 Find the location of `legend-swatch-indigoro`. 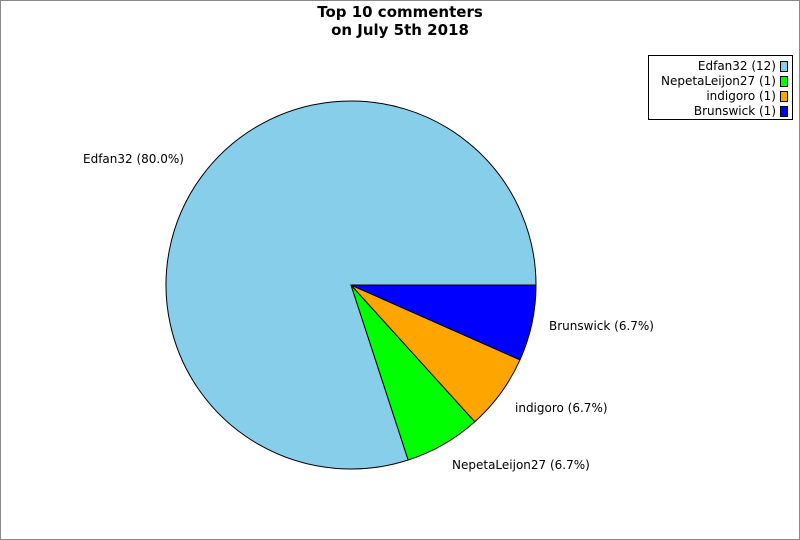

legend-swatch-indigoro is located at coordinates (784, 96).